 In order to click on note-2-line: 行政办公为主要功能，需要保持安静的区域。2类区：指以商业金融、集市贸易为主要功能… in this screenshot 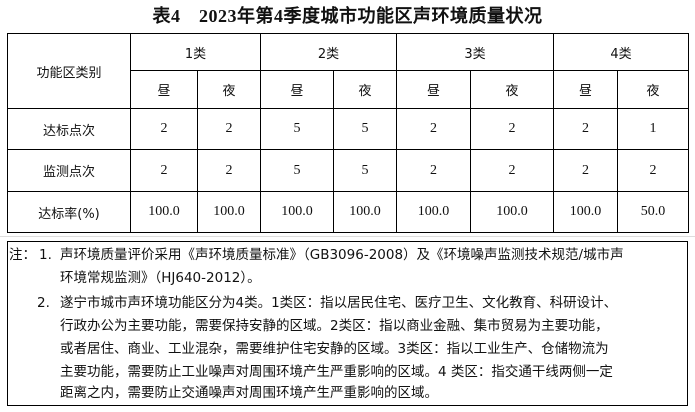, I will do `click(334, 326)`.